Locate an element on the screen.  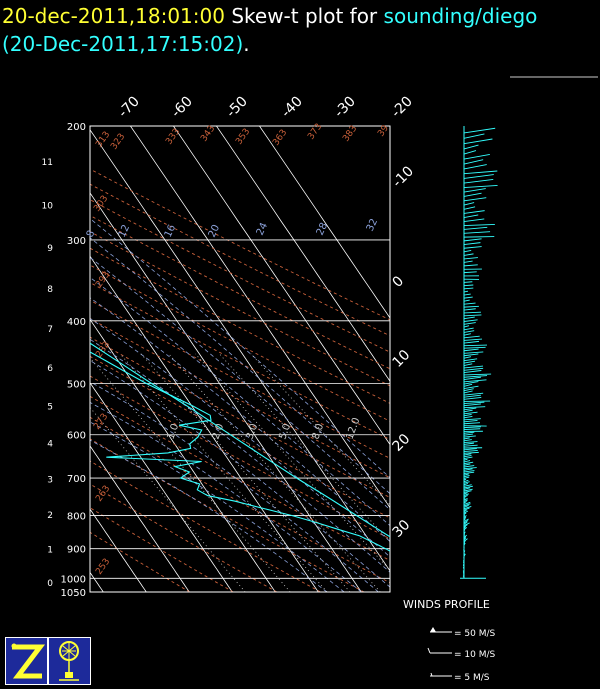
mixing-ratio-label: 8.0 is located at coordinates (318, 431).